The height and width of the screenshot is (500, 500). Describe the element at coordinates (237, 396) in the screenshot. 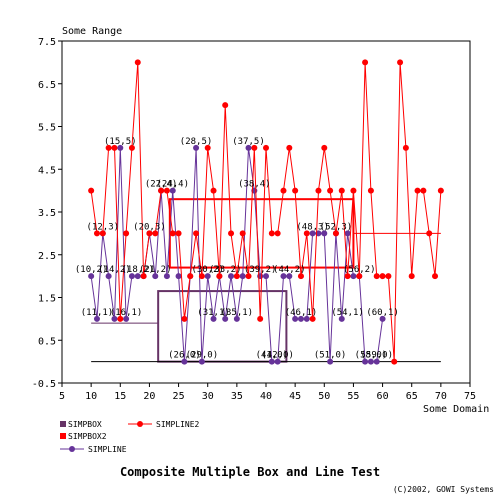

I see `x-tick-label: 35` at that location.